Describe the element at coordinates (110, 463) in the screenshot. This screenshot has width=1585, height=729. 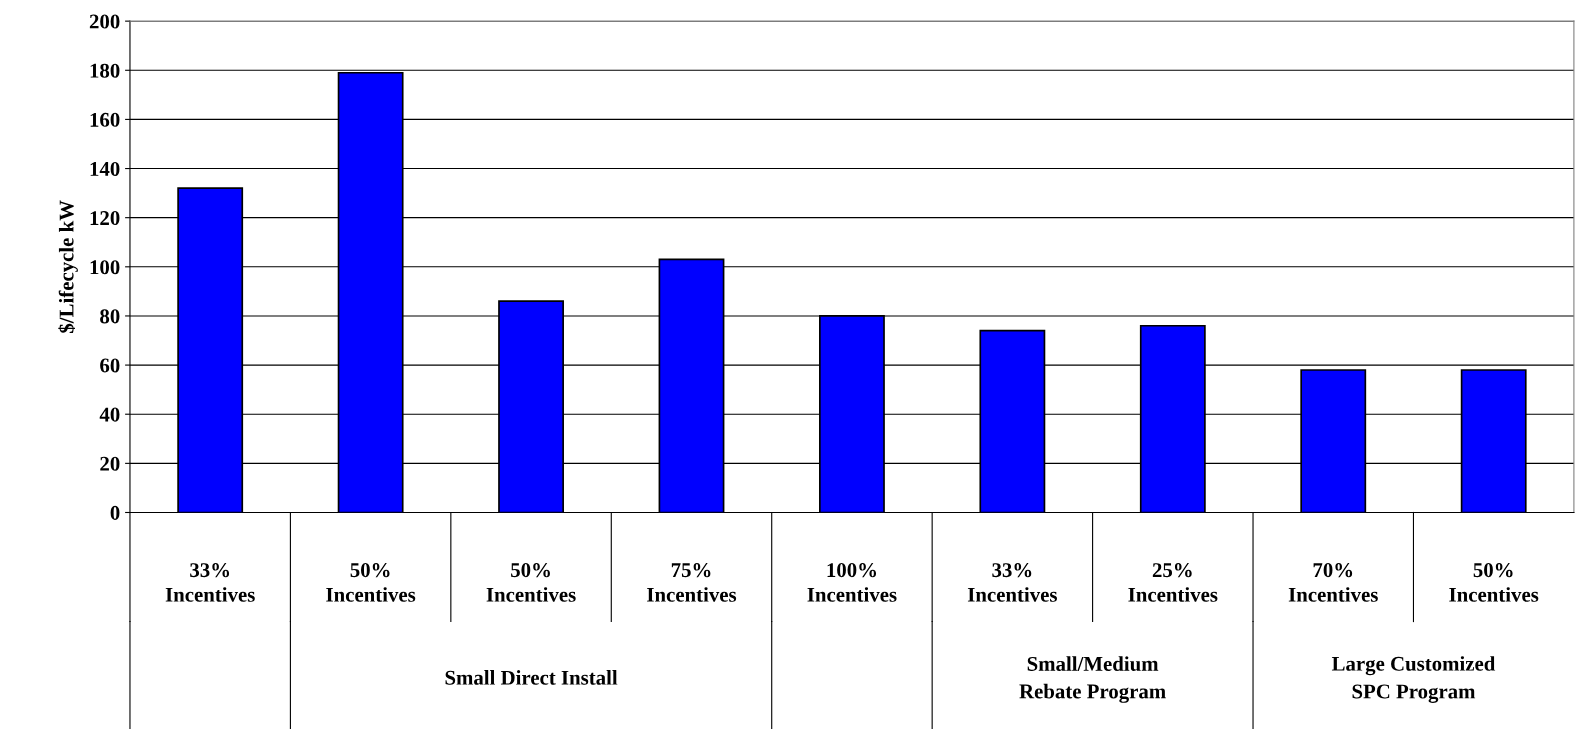
I see `y-tick-label: 20` at that location.